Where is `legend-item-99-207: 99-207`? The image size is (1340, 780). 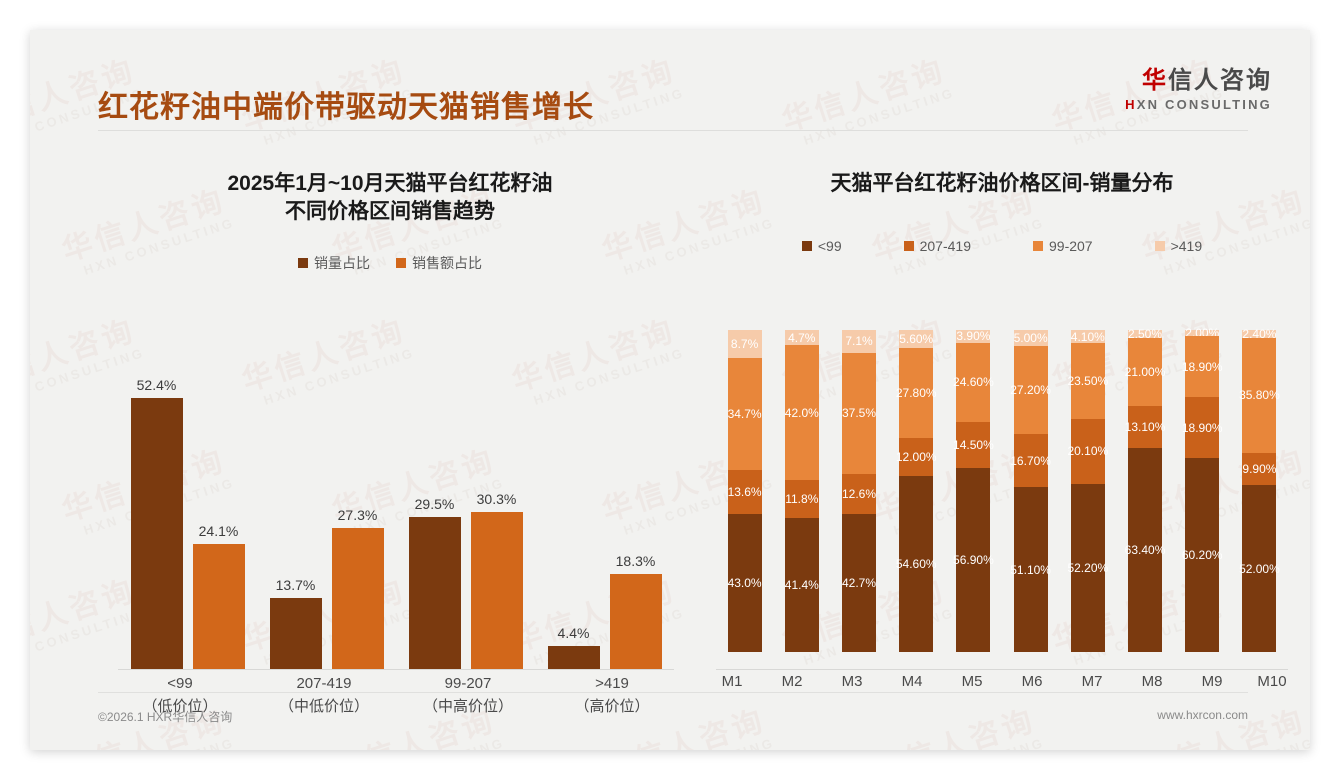 legend-item-99-207: 99-207 is located at coordinates (1063, 246).